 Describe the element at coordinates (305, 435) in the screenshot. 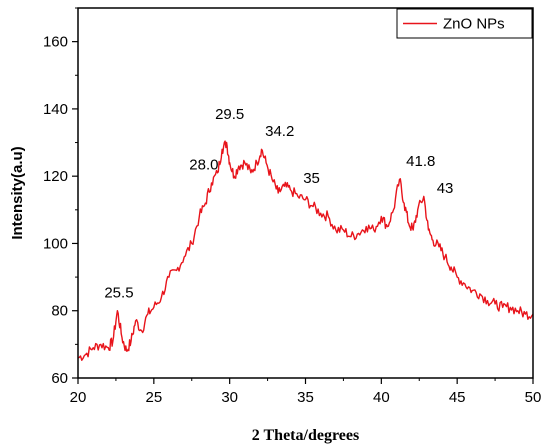

I see `x-axis-title: 2 Theta/degrees` at that location.